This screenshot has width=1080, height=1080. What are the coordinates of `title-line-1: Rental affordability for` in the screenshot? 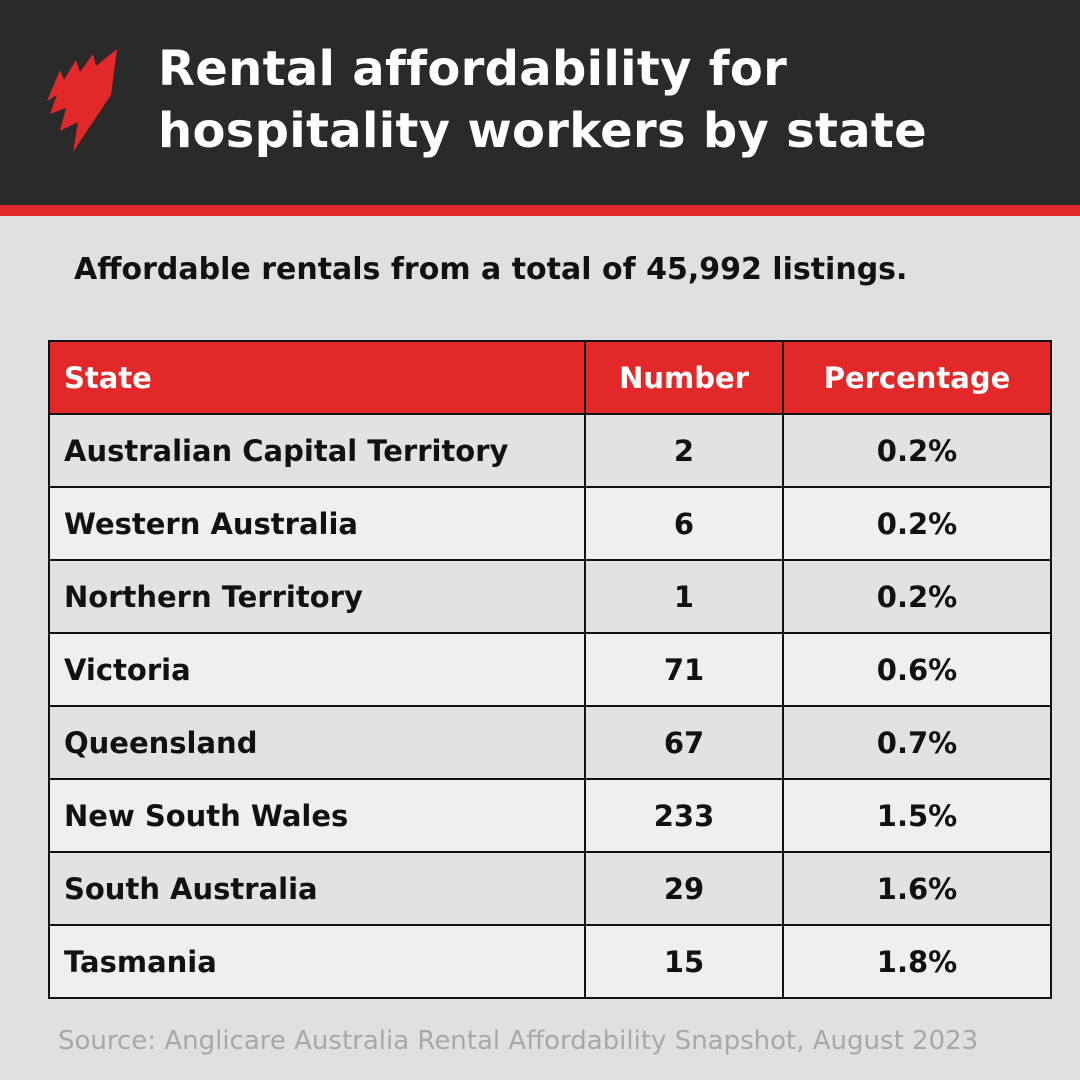 It's located at (473, 69).